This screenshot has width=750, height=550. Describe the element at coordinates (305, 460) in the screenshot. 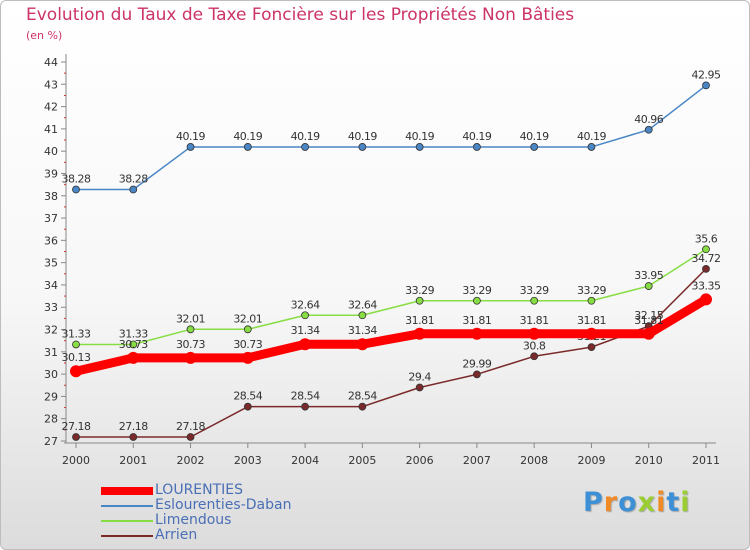

I see `x-tick-label: 2004` at that location.